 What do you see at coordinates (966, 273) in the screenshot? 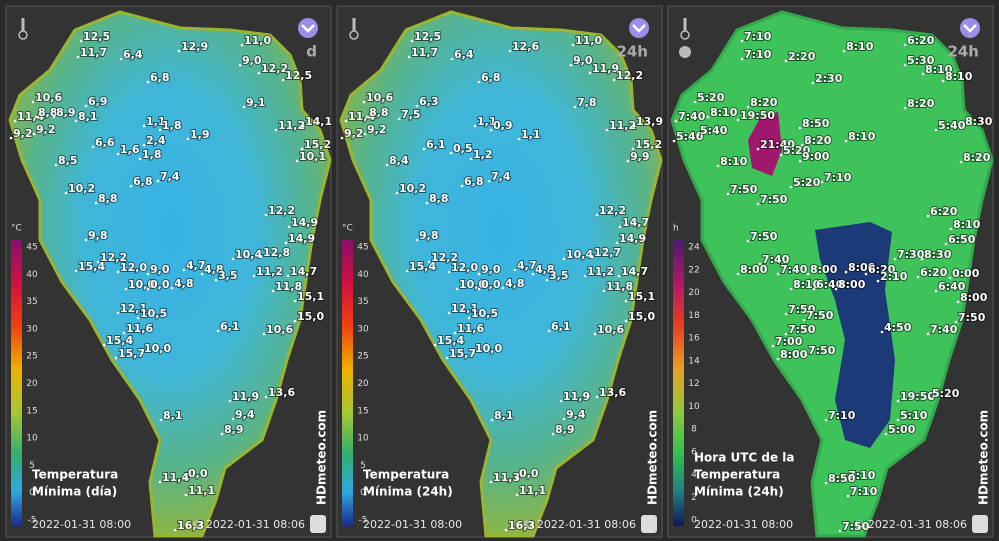
I see `station-value: 0:00` at bounding box center [966, 273].